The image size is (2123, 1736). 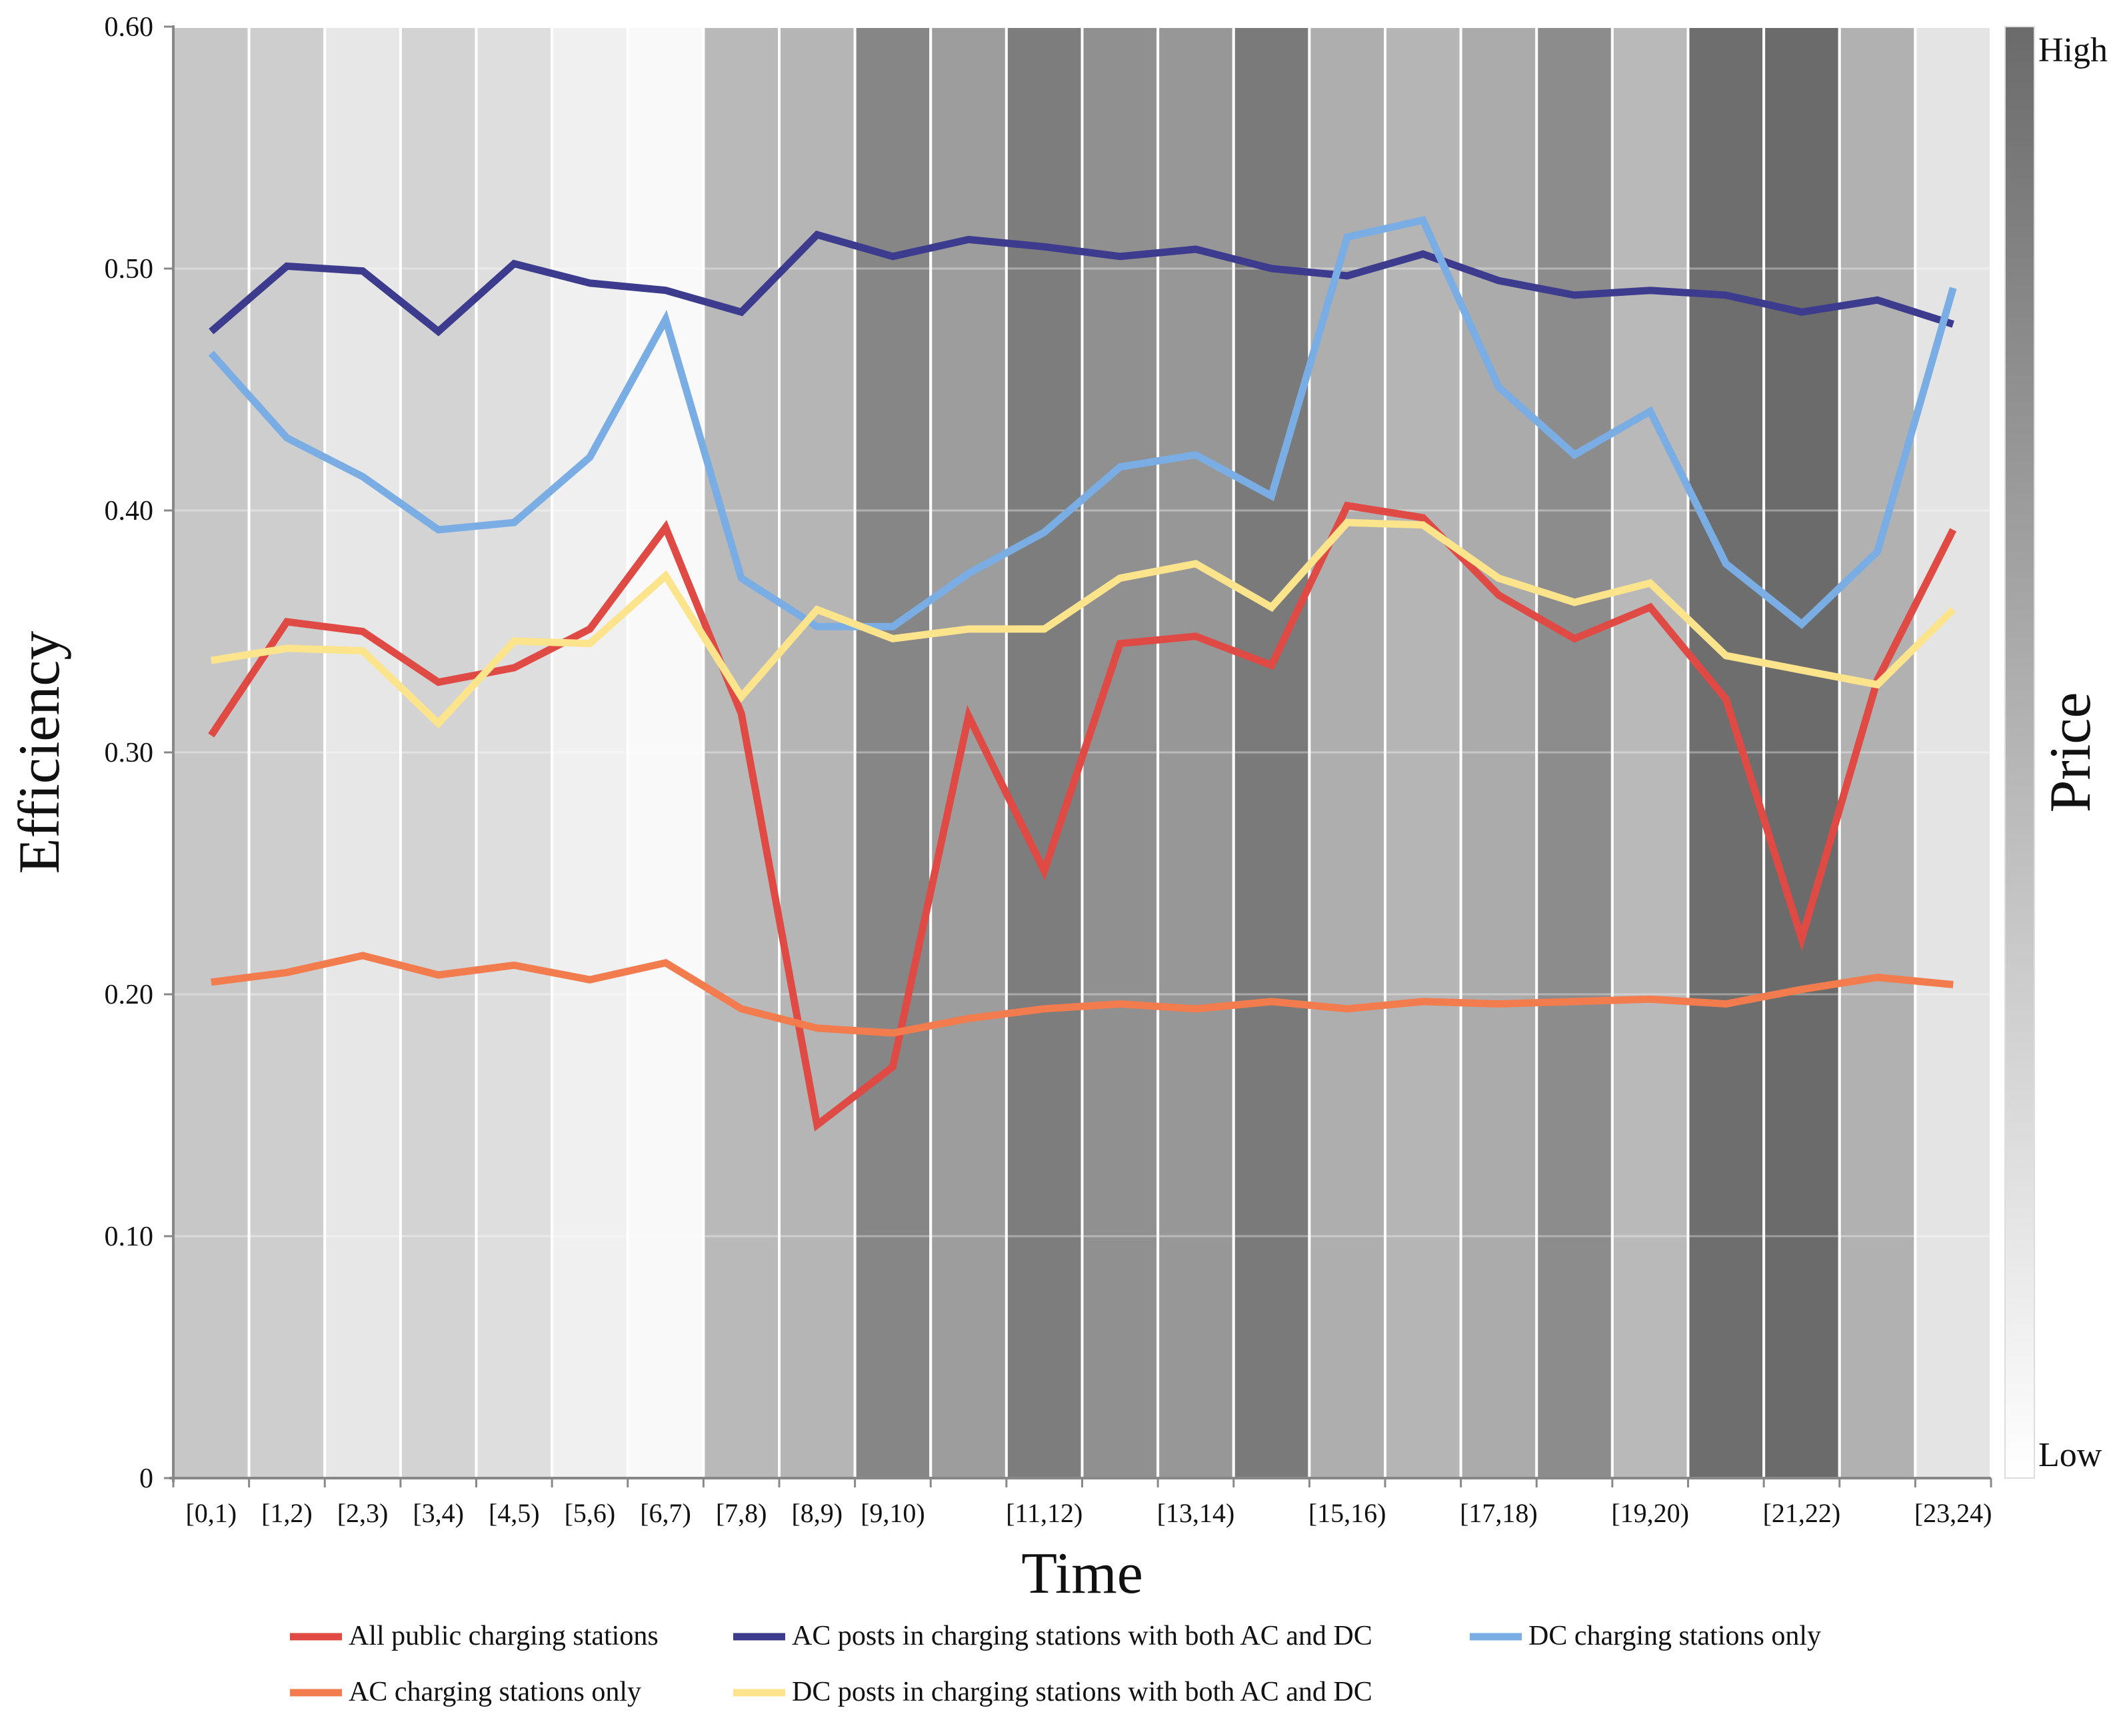 I want to click on x-tick-label: [2,3), so click(x=363, y=1513).